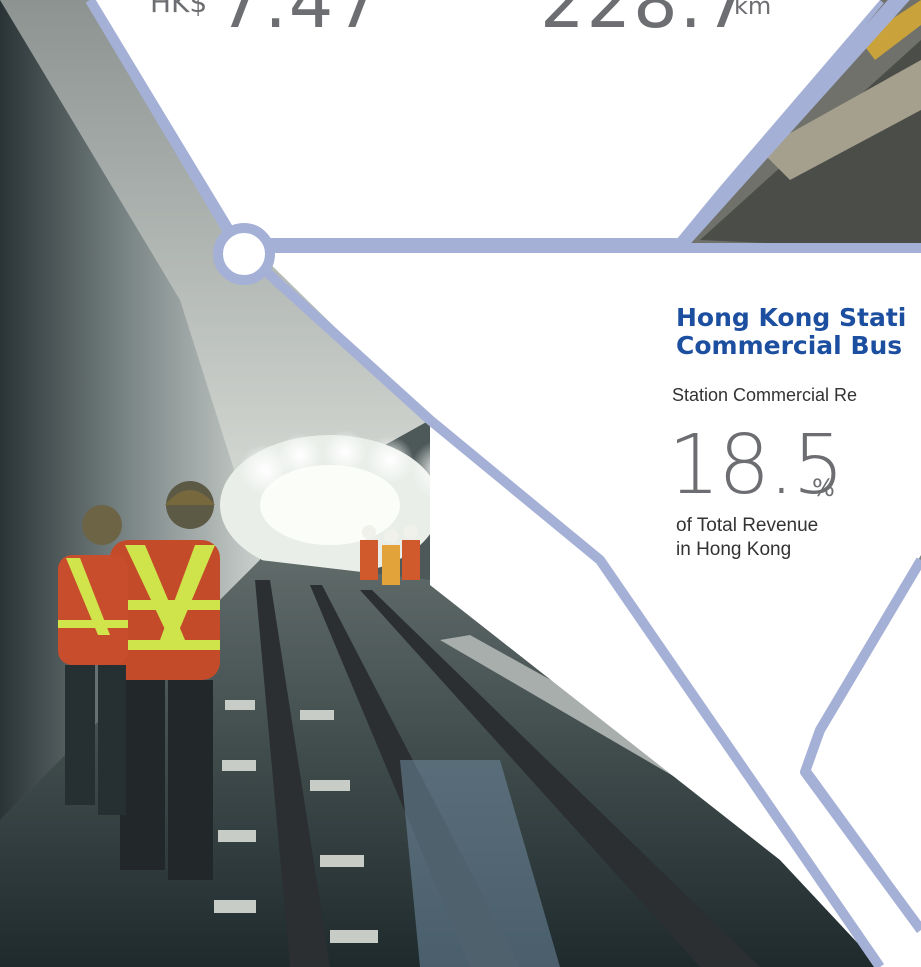 This screenshot has height=967, width=921. I want to click on section-subtitle: Station Commercial Re, so click(765, 395).